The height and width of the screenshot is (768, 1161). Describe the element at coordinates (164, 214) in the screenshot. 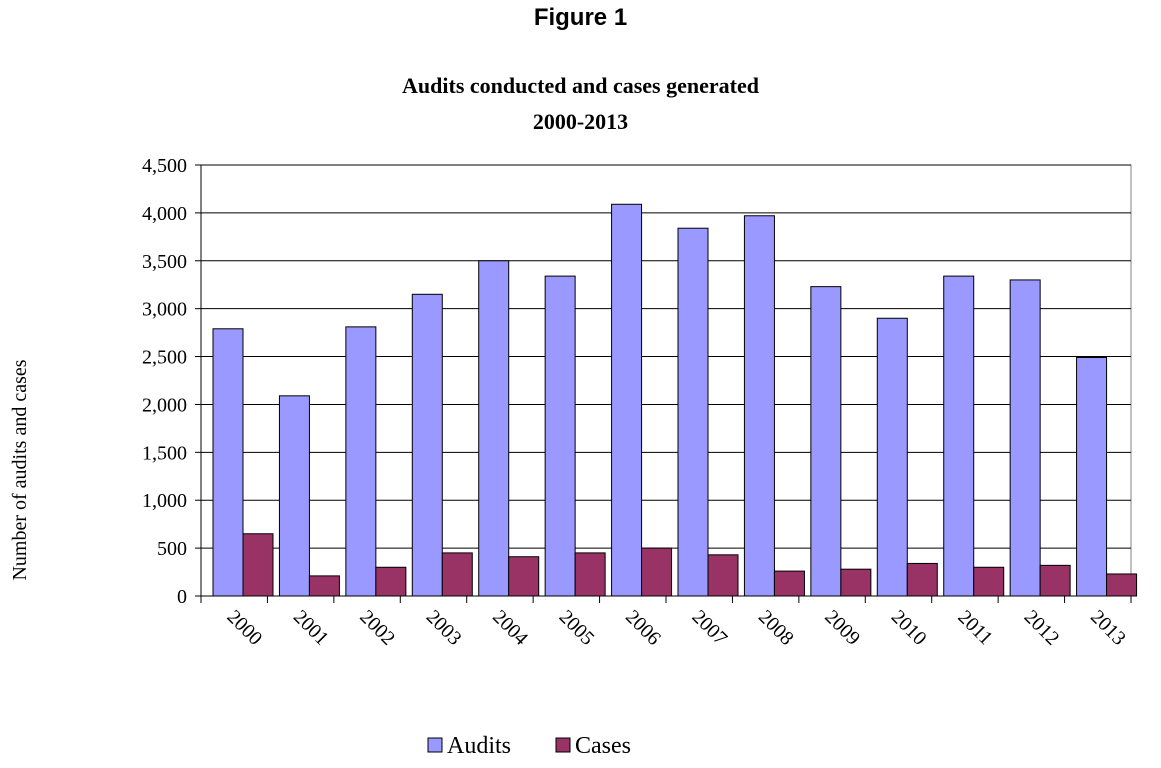

I see `y-tick-label: 4,000` at that location.